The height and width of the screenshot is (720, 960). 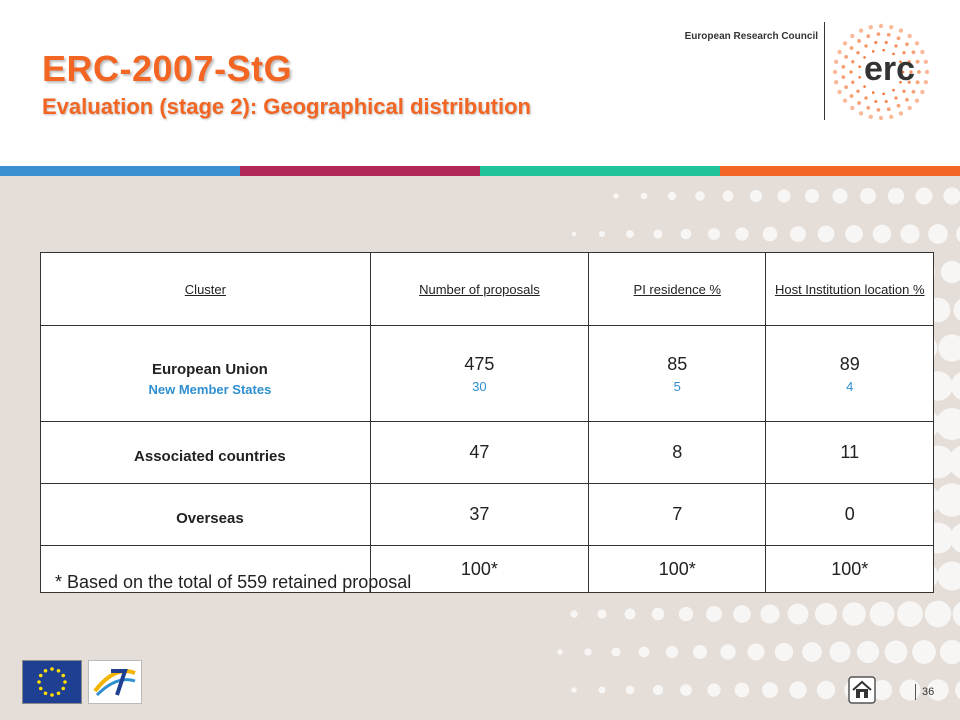 I want to click on color-bar-green, so click(x=600, y=171).